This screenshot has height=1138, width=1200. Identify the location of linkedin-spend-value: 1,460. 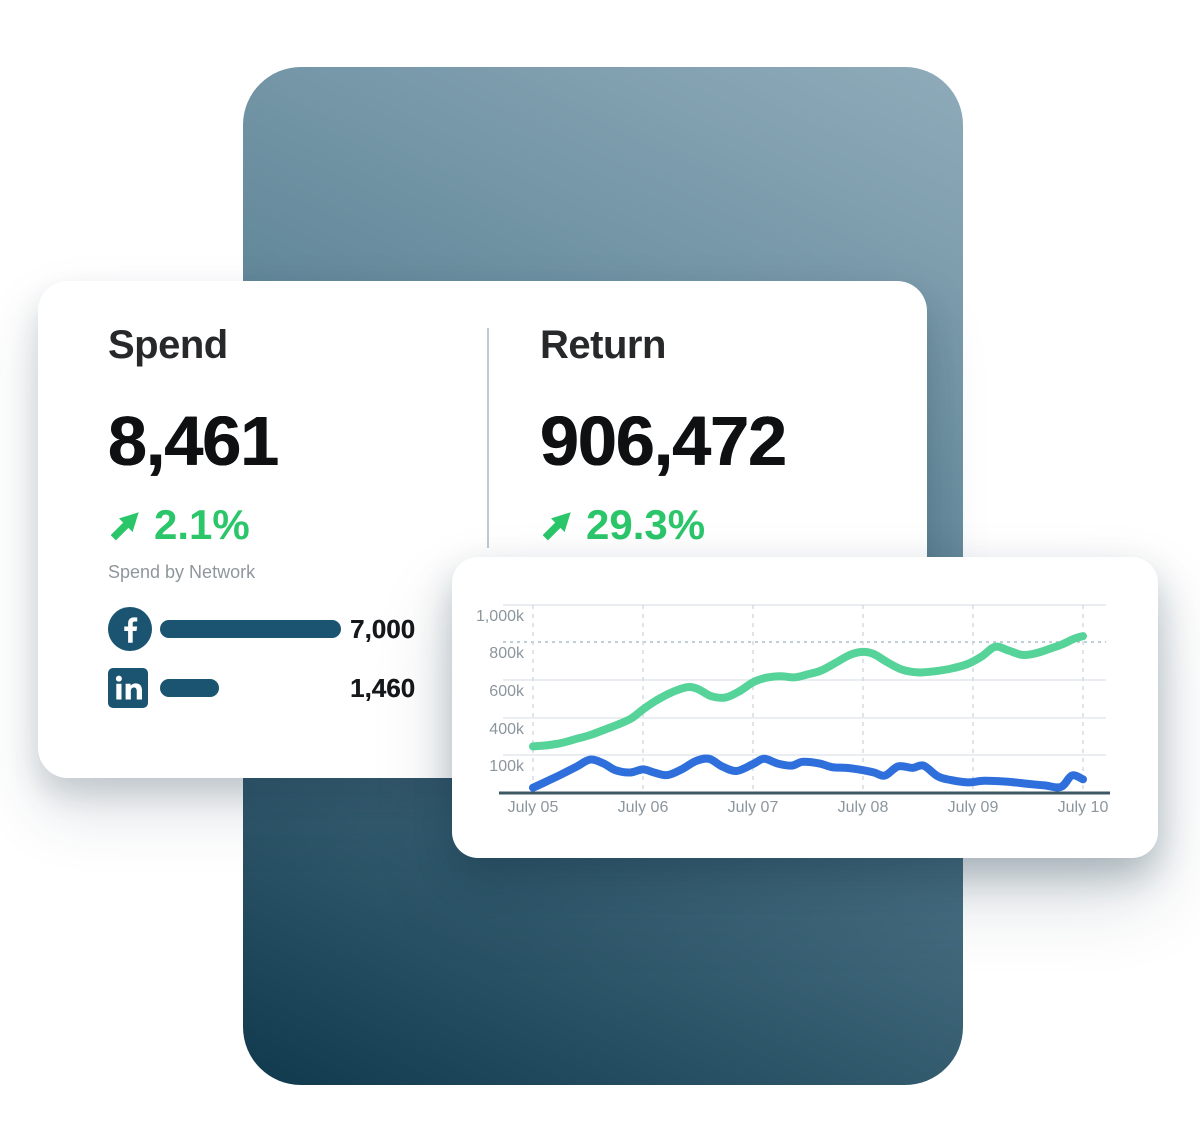
(383, 687).